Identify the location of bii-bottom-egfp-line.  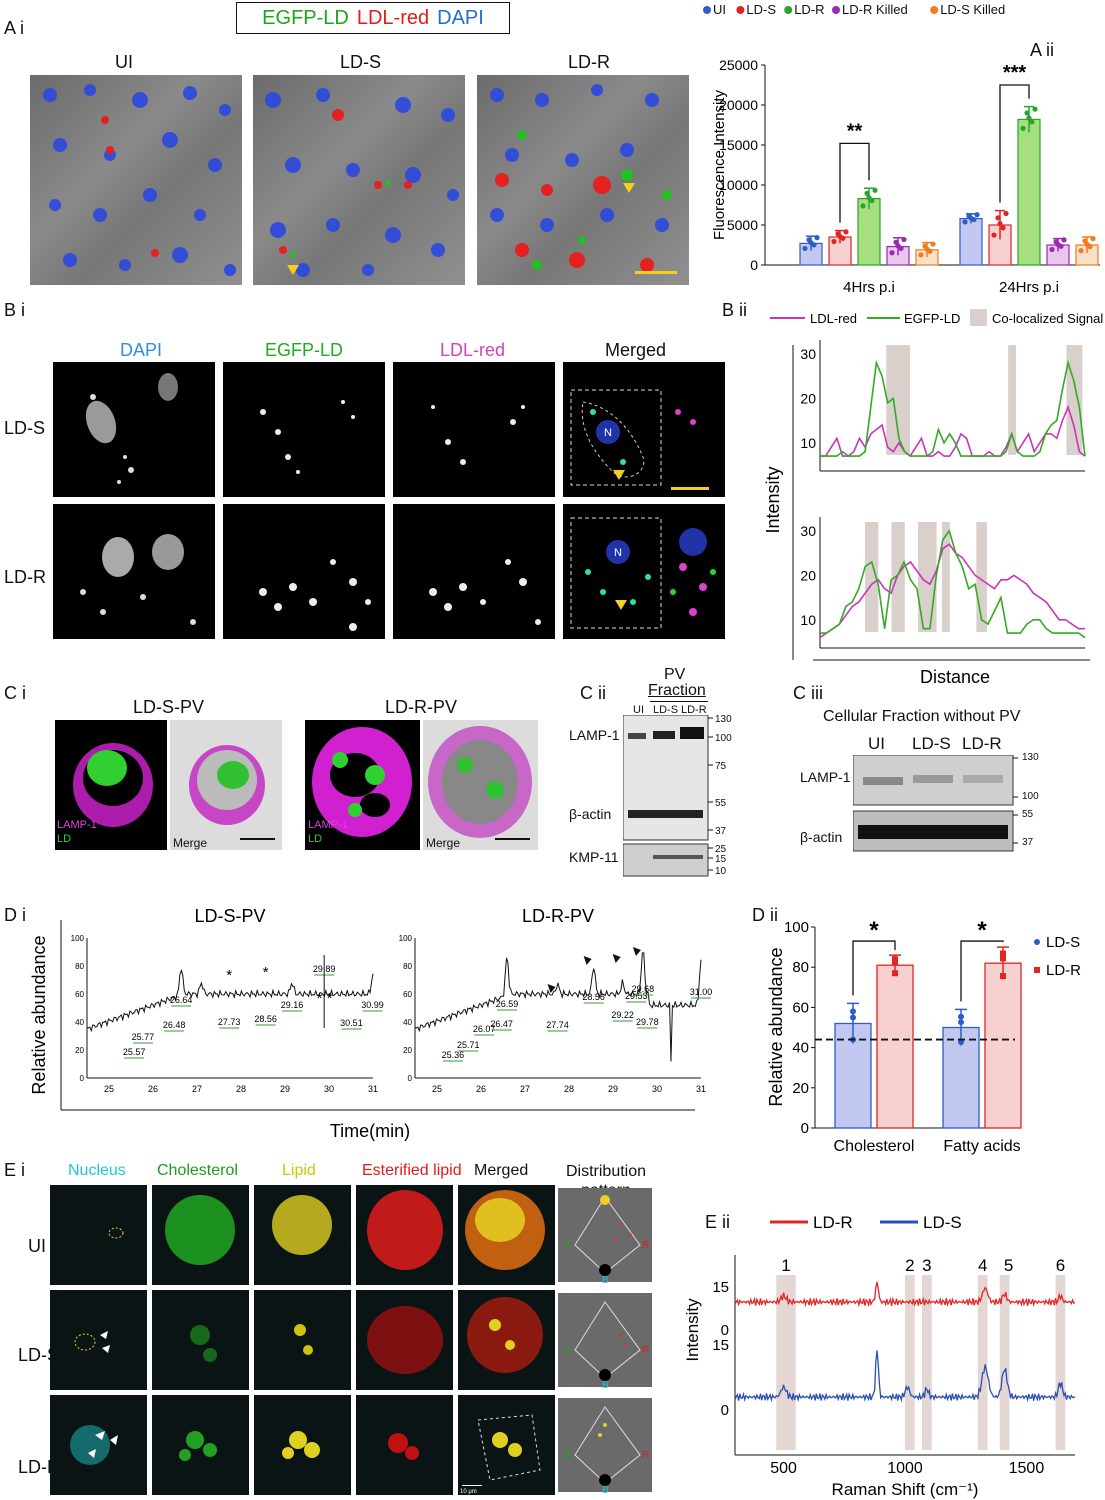
(953, 584).